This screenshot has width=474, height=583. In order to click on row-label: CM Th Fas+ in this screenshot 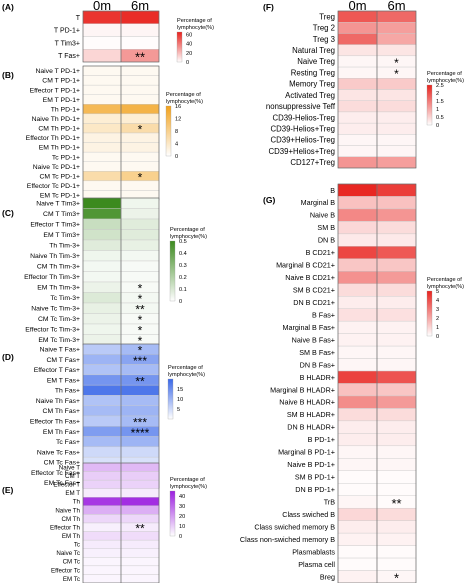, I will do `click(61, 411)`.